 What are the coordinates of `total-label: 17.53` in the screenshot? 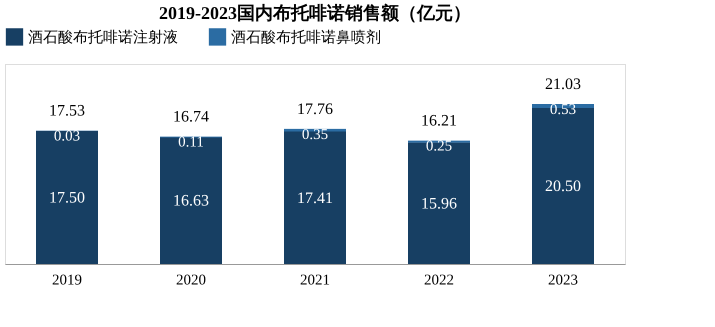 It's located at (67, 111).